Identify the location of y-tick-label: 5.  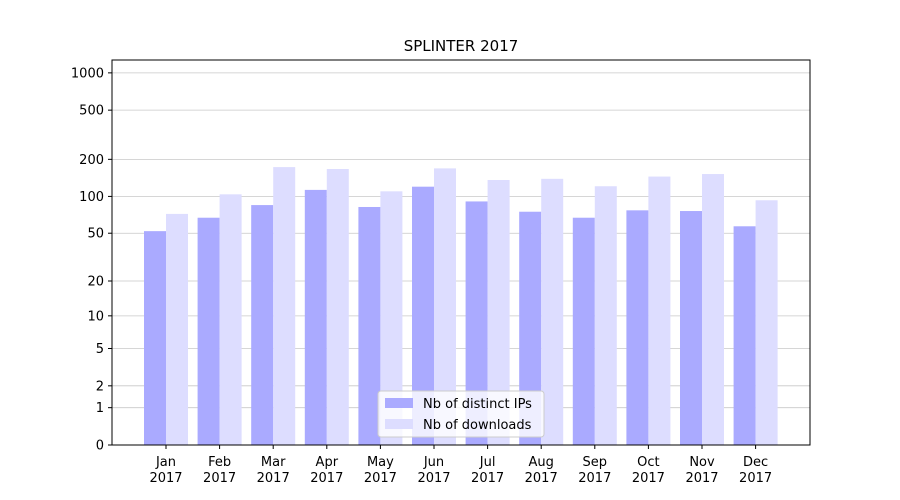
(100, 349).